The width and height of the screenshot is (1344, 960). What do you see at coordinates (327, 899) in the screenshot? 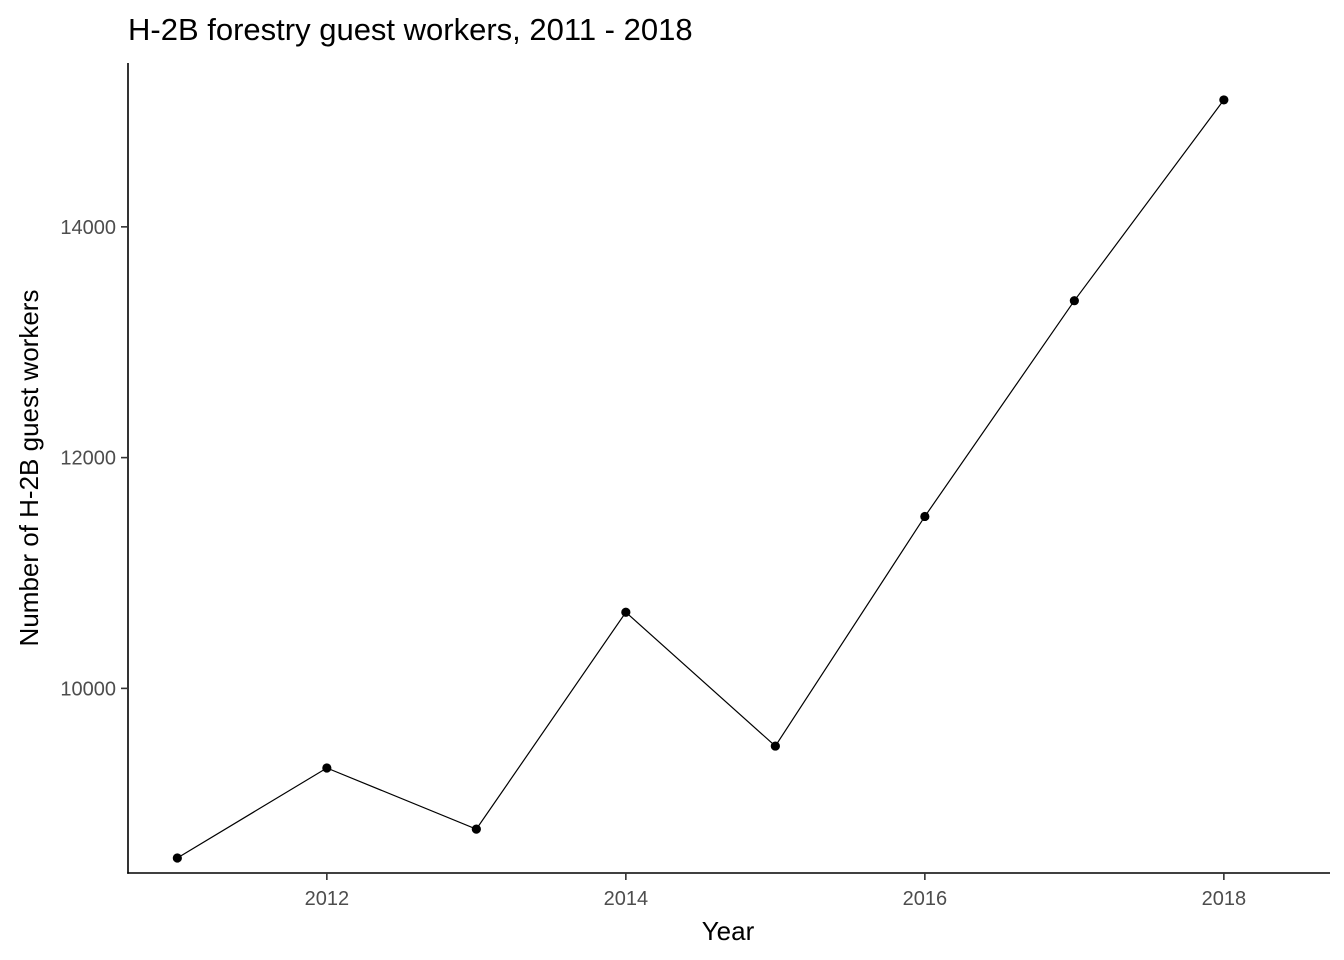
I see `x-tick-label: 2012` at bounding box center [327, 899].